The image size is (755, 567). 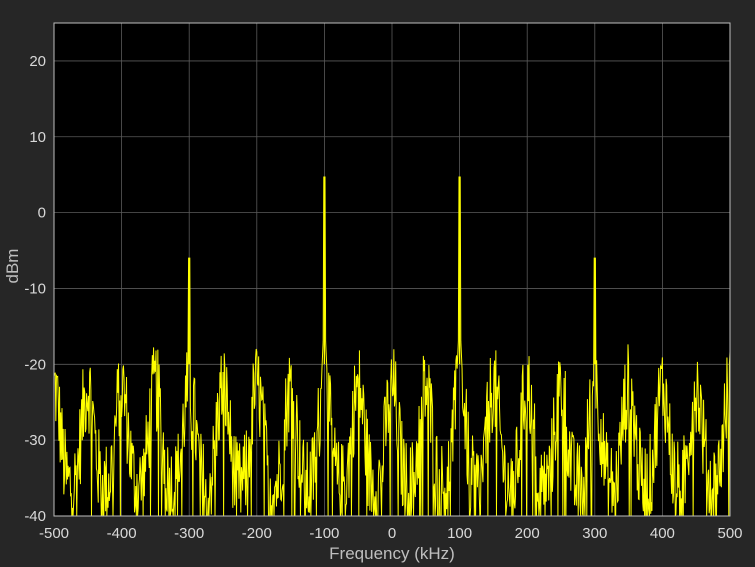 I want to click on x-tick-label: 500, so click(x=729, y=533).